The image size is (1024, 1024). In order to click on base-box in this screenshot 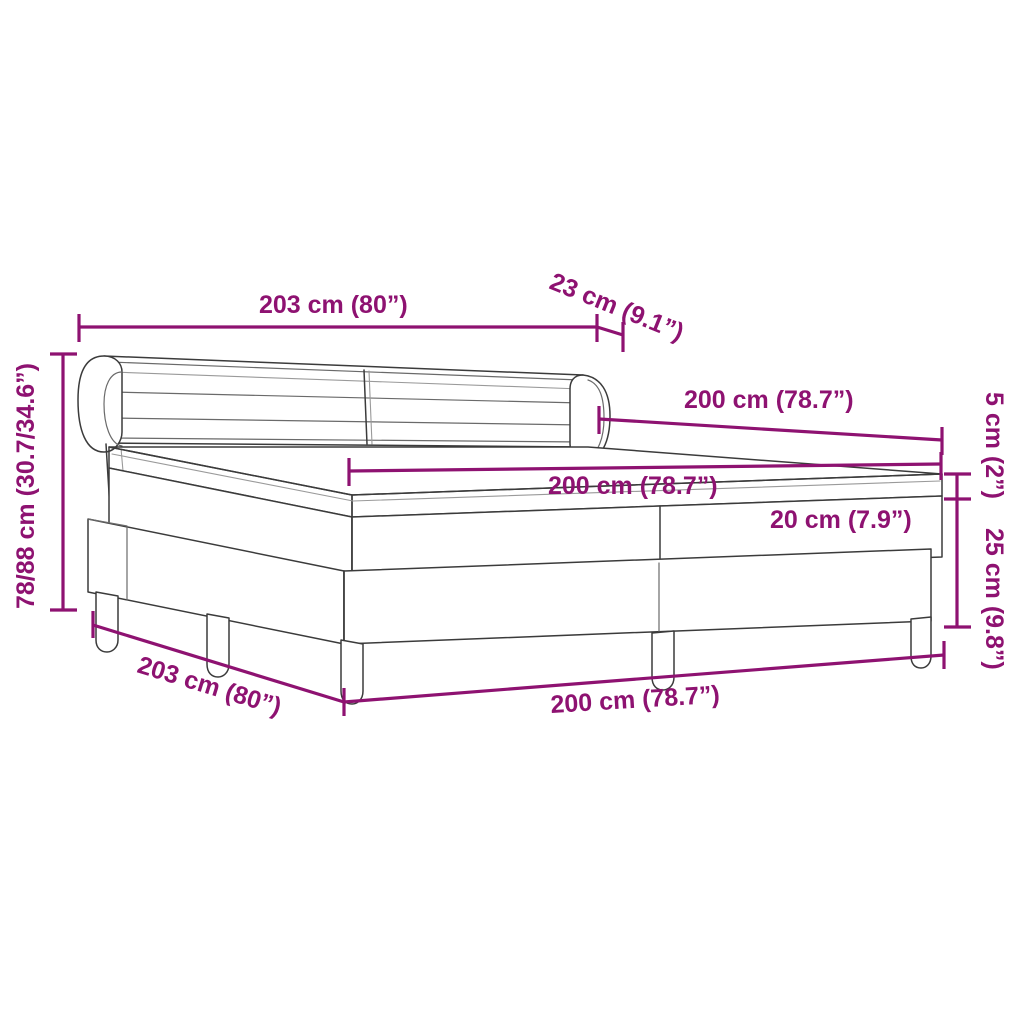, I will do `click(509, 581)`.